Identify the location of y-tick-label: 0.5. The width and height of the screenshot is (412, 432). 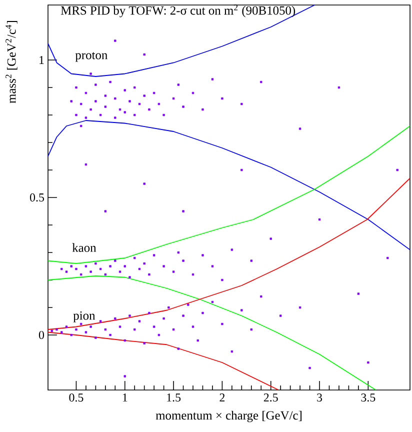
(37, 197).